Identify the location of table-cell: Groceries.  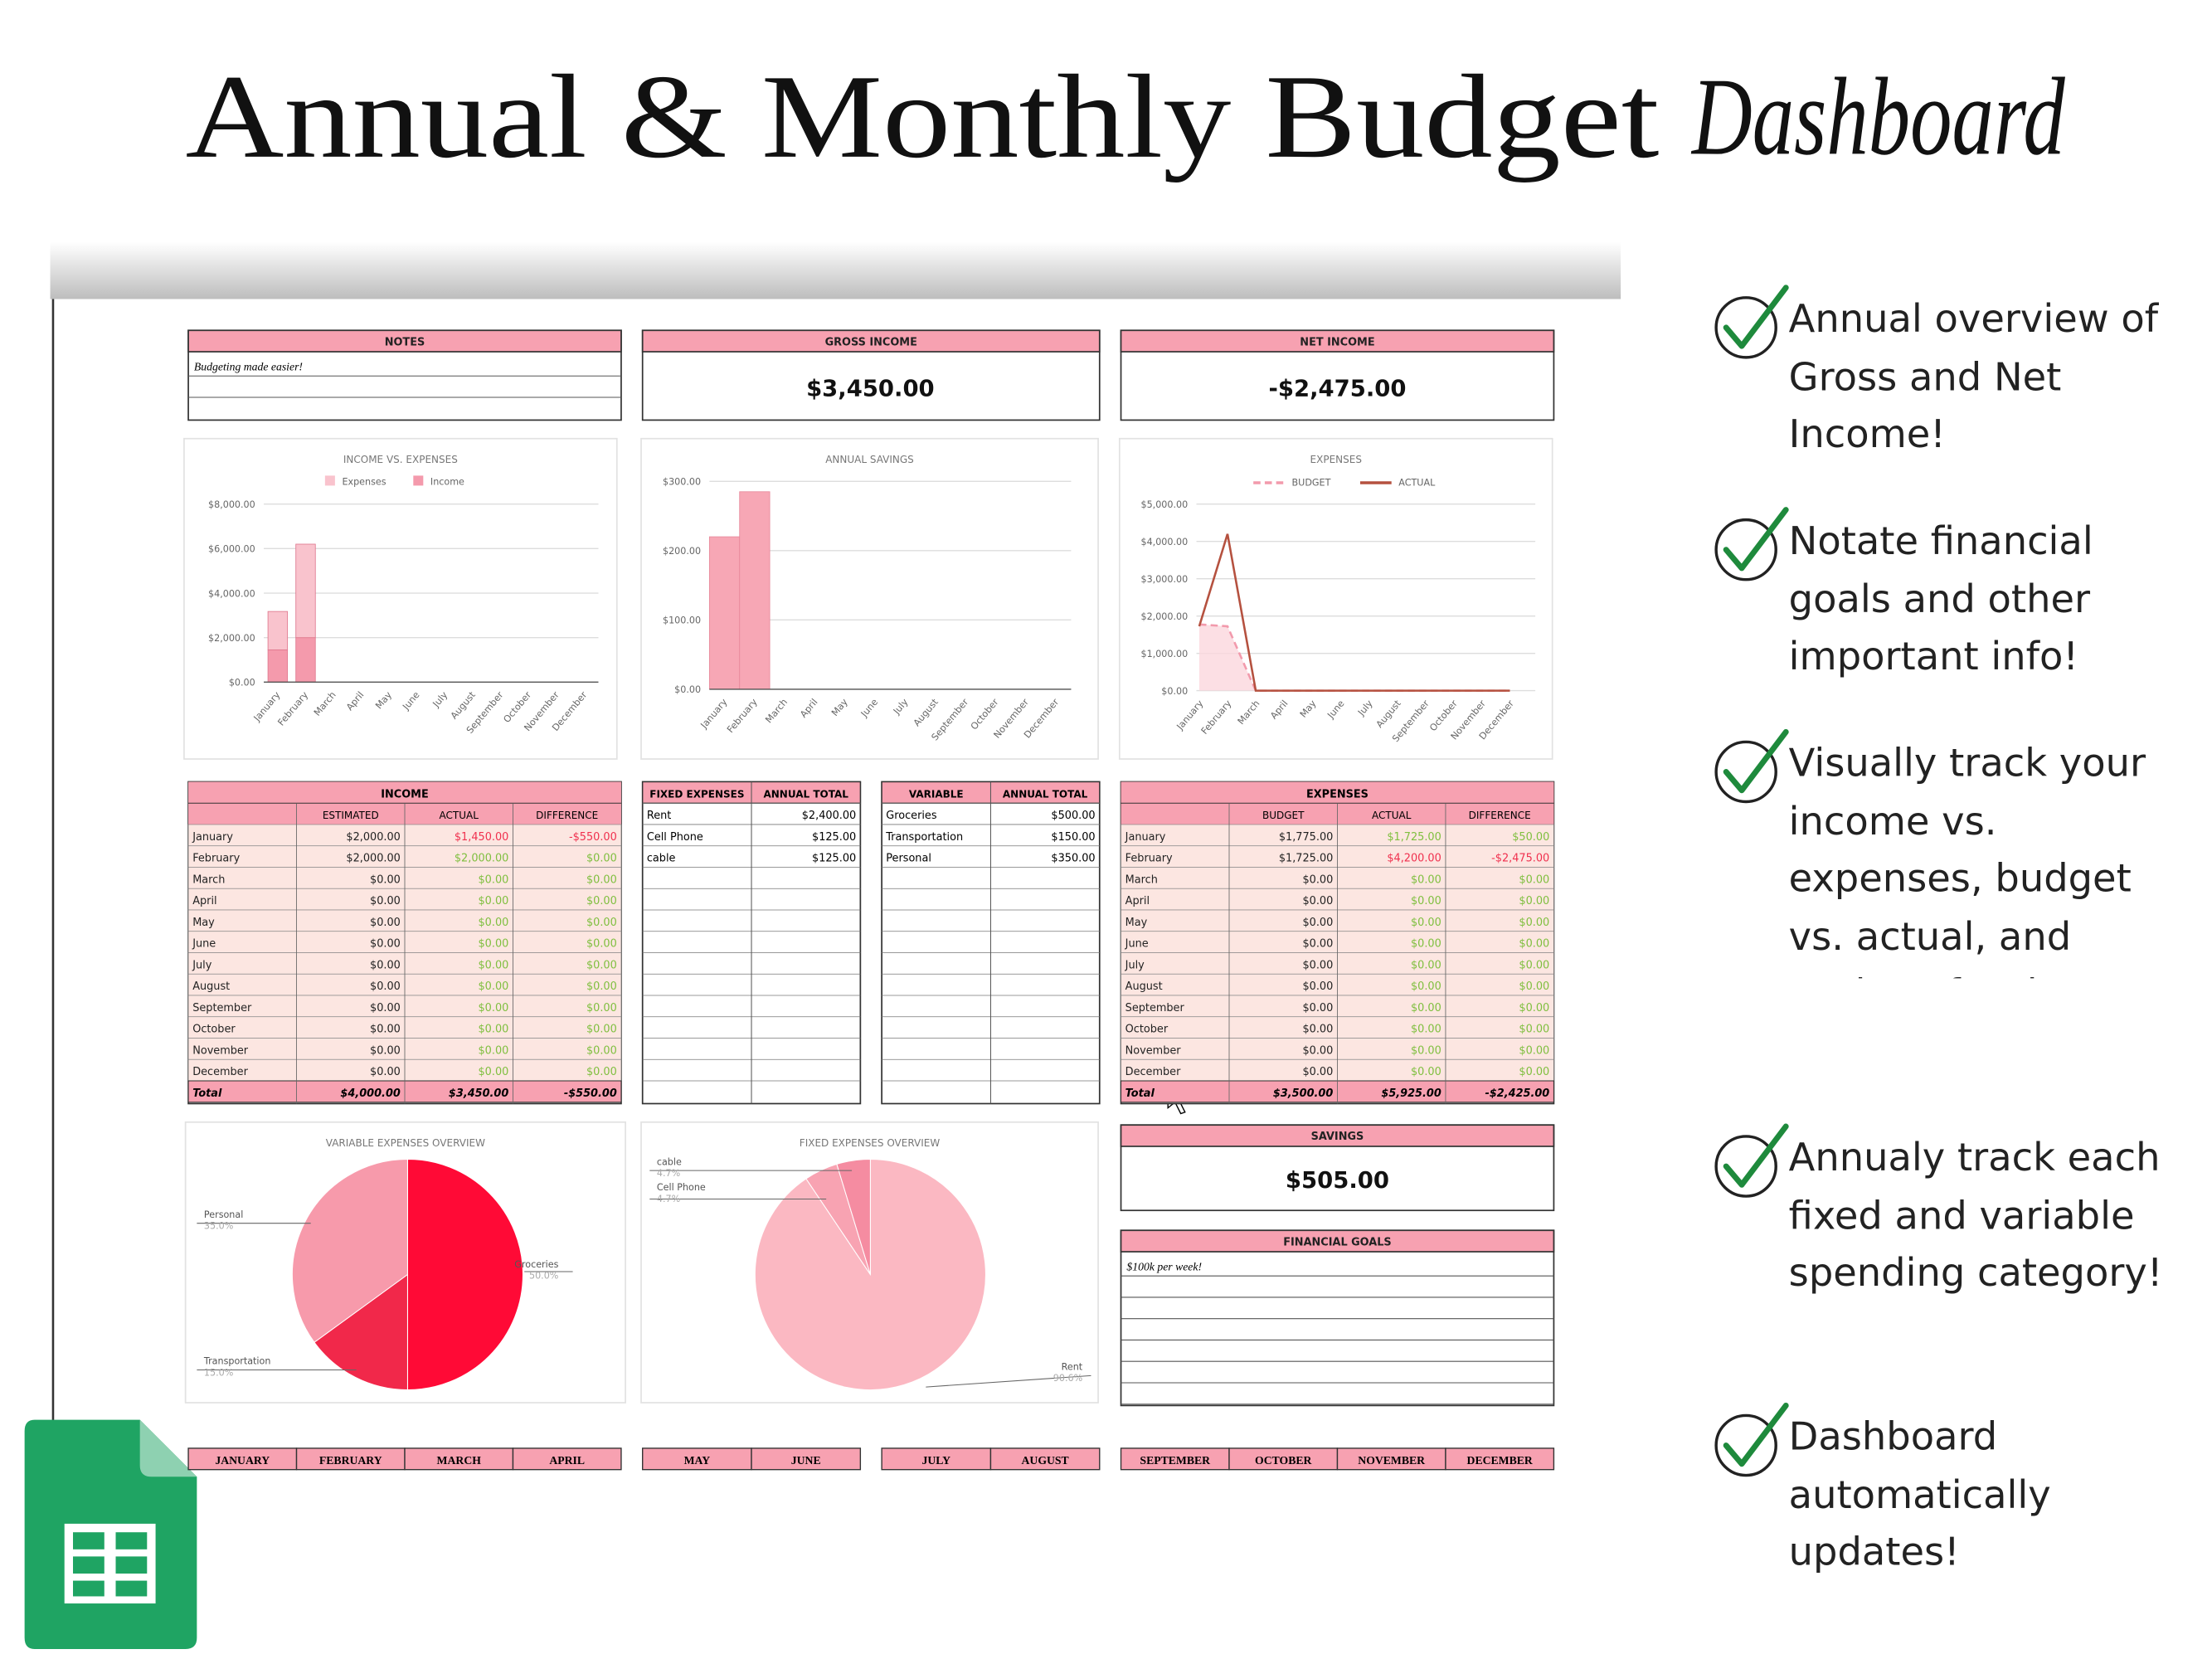
(912, 816).